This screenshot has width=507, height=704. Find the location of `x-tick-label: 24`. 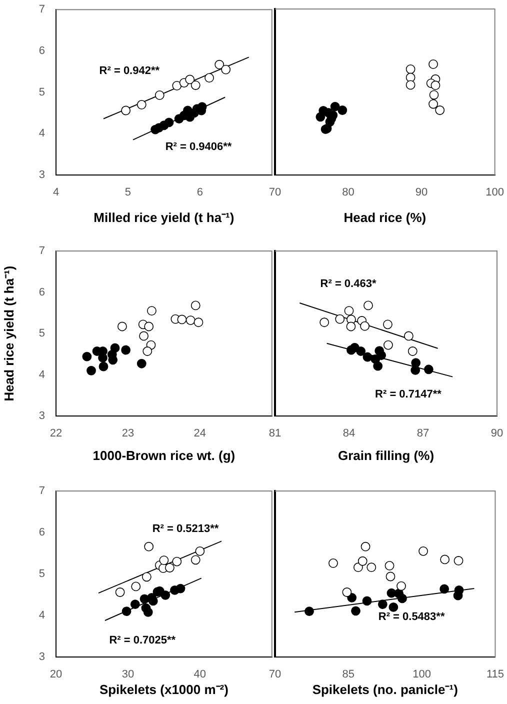

x-tick-label: 24 is located at coordinates (200, 434).